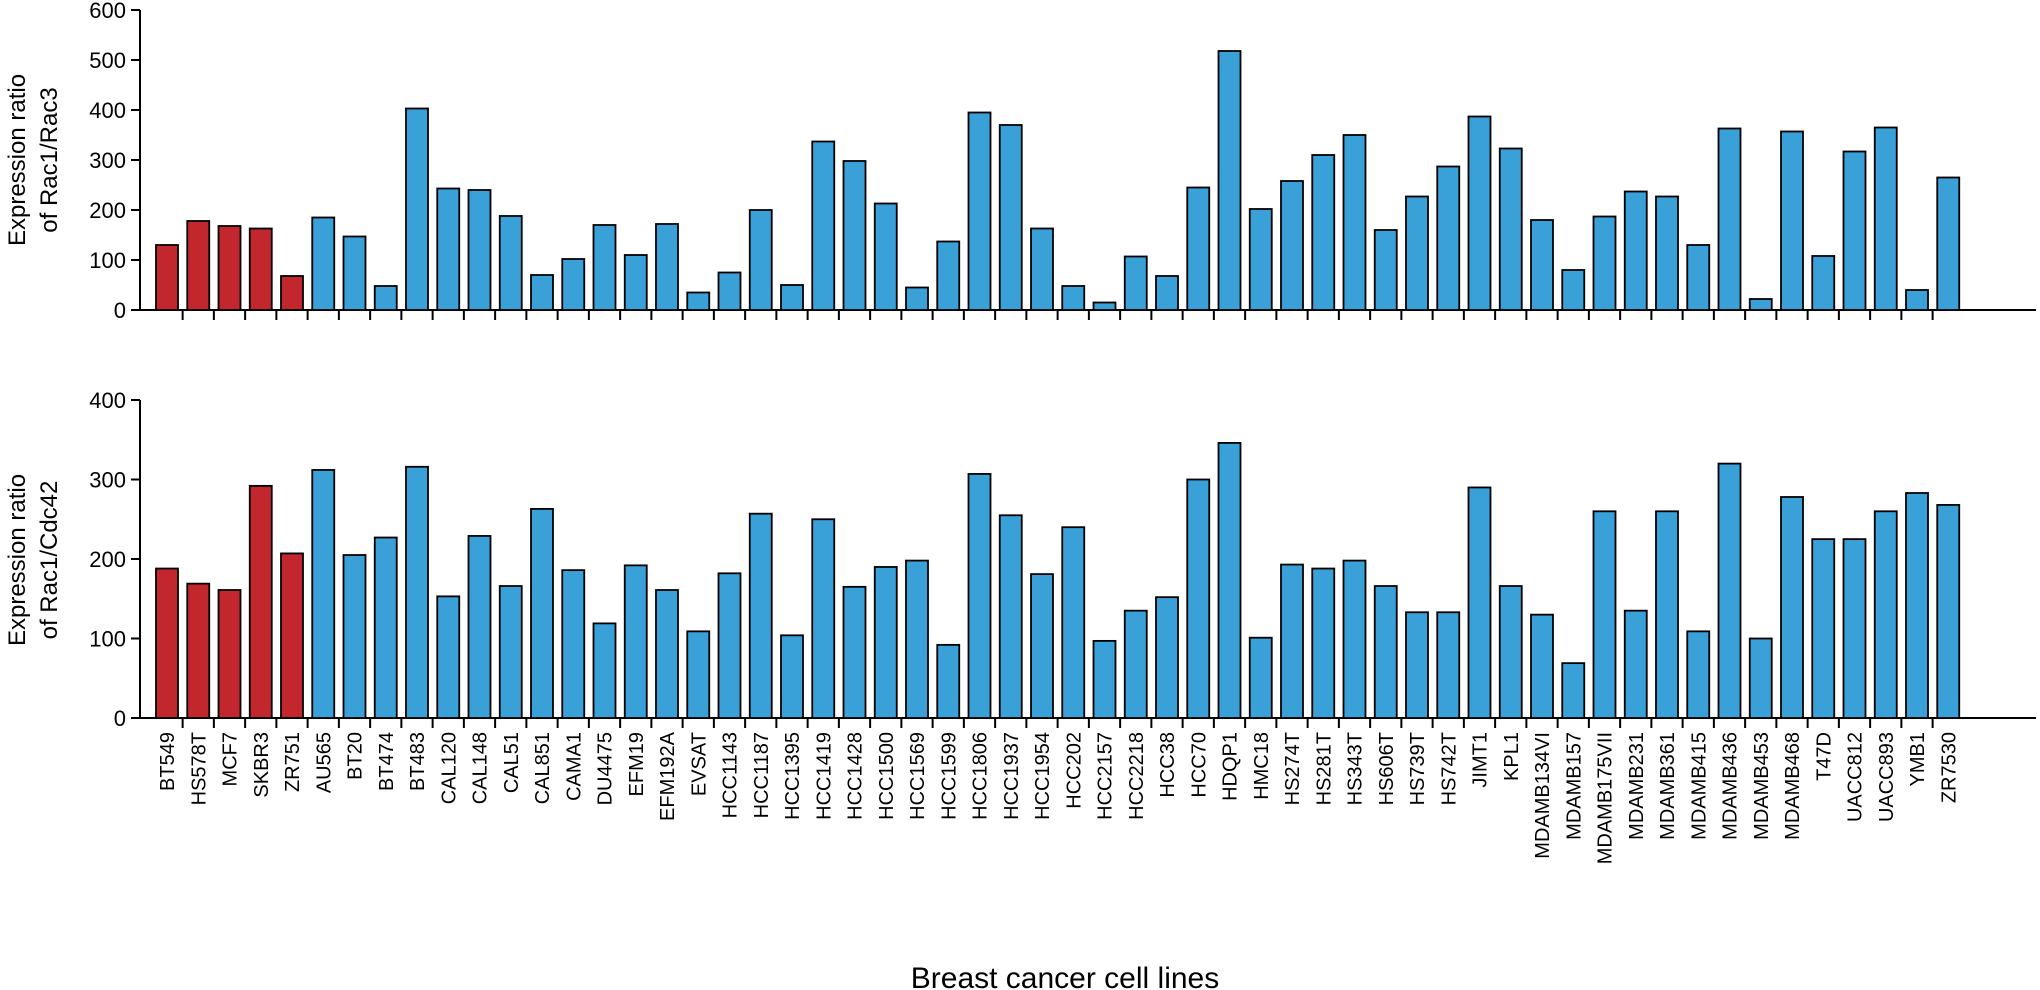 This screenshot has width=2040, height=990. What do you see at coordinates (1043, 776) in the screenshot?
I see `category-label-hcc1954: HCC1954` at bounding box center [1043, 776].